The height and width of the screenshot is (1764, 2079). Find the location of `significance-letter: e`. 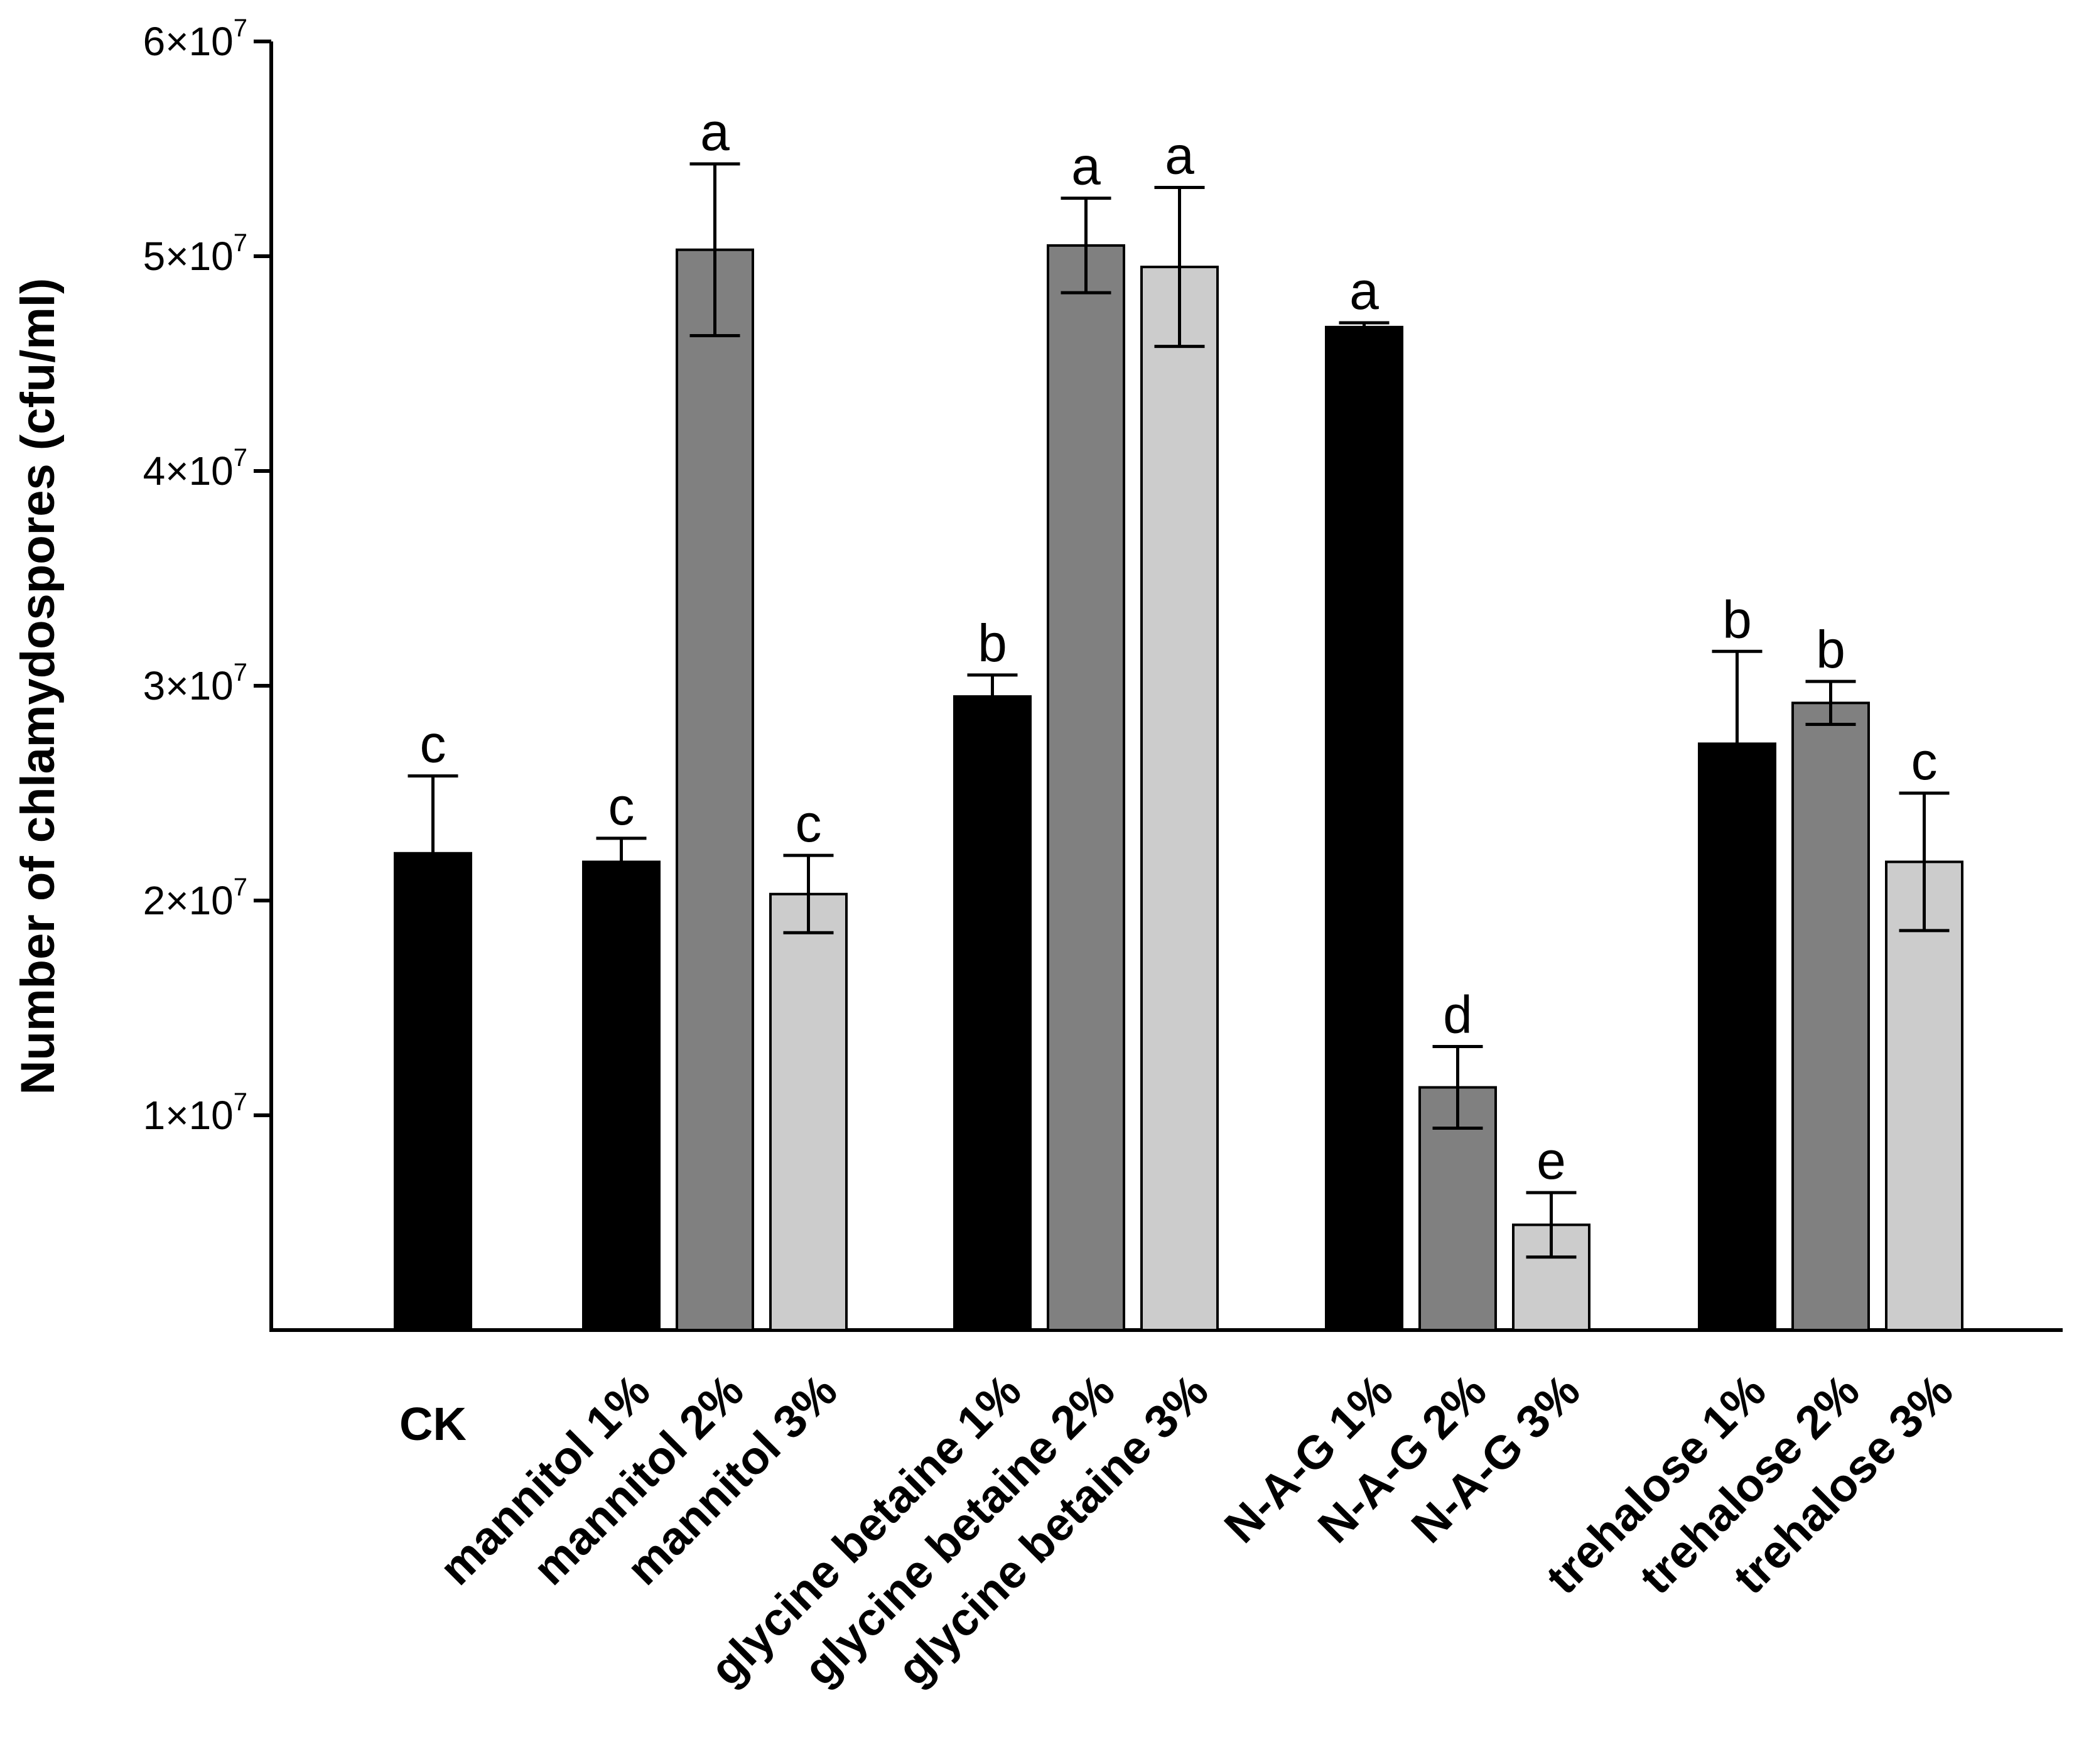

significance-letter: e is located at coordinates (1551, 1160).